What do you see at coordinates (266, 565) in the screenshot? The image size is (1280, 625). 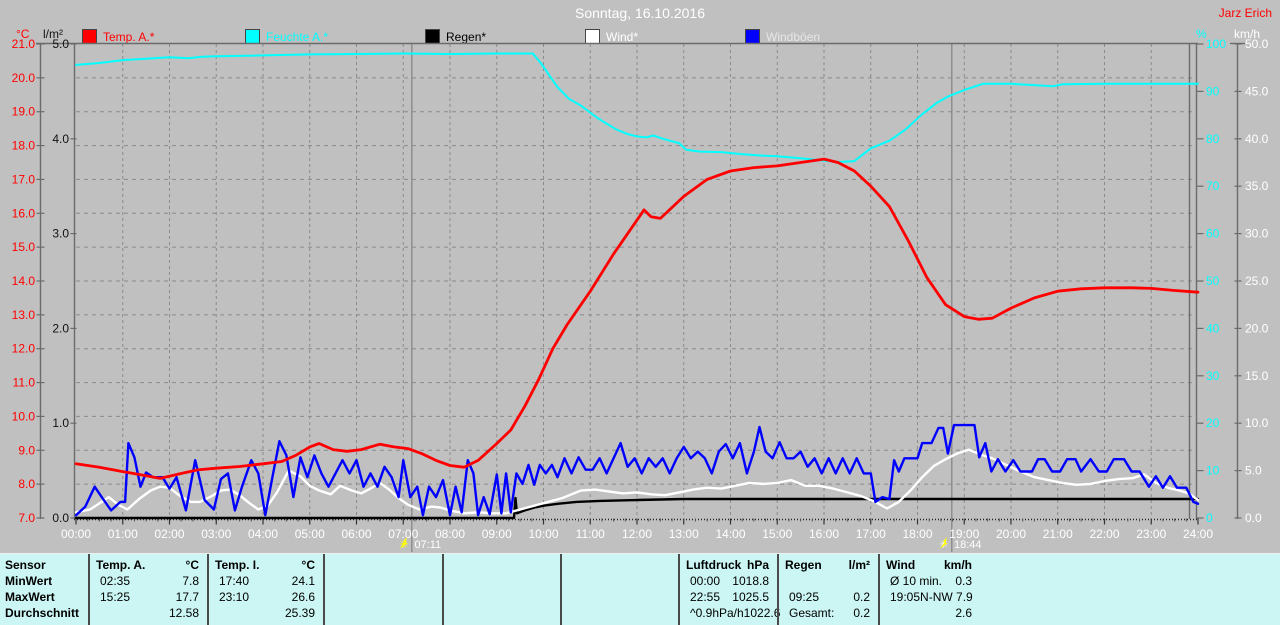 I see `stats-group-header: Temp. I. °C` at bounding box center [266, 565].